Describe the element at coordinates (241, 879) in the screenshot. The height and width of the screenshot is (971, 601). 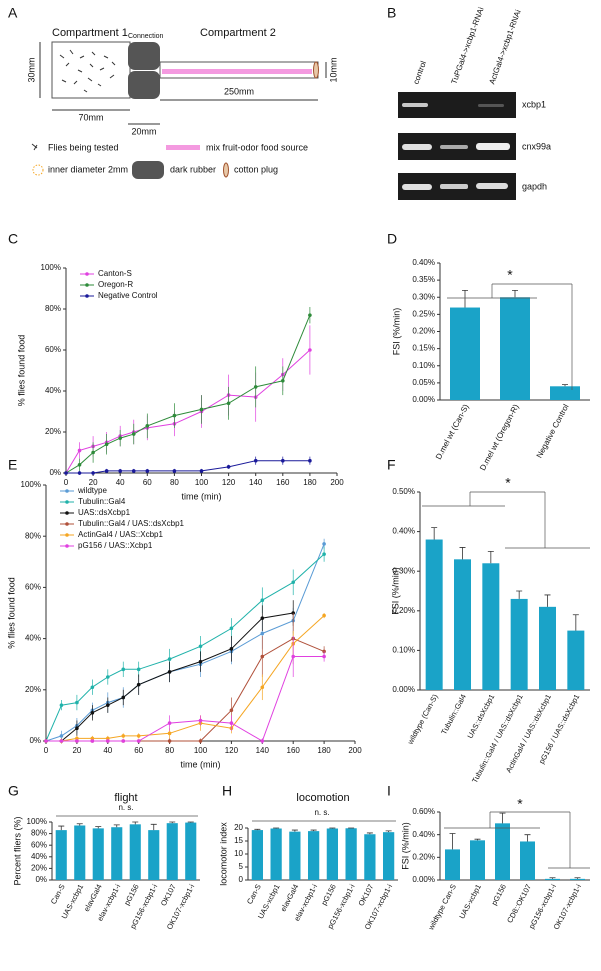
I see `y-tick-label: 0` at that location.